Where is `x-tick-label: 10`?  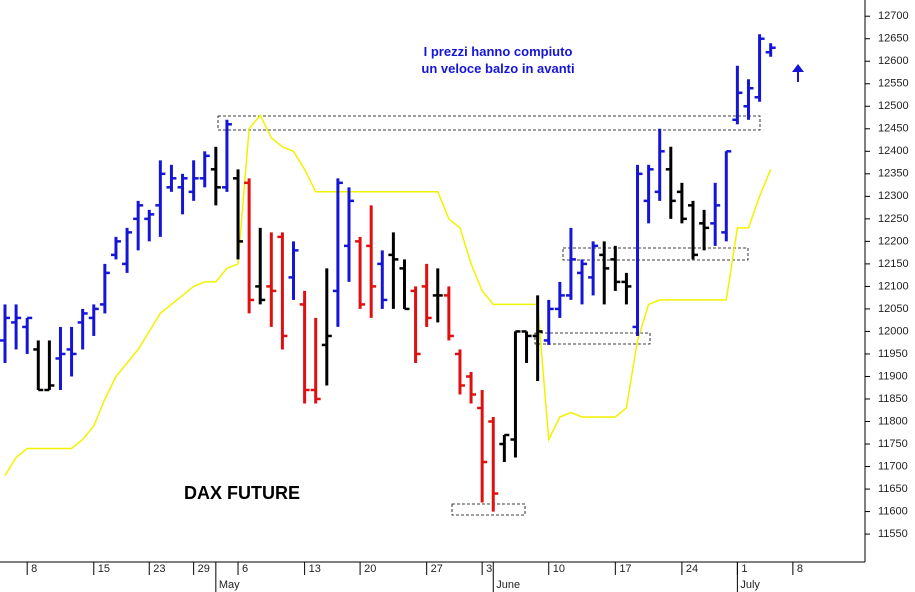 x-tick-label: 10 is located at coordinates (559, 569).